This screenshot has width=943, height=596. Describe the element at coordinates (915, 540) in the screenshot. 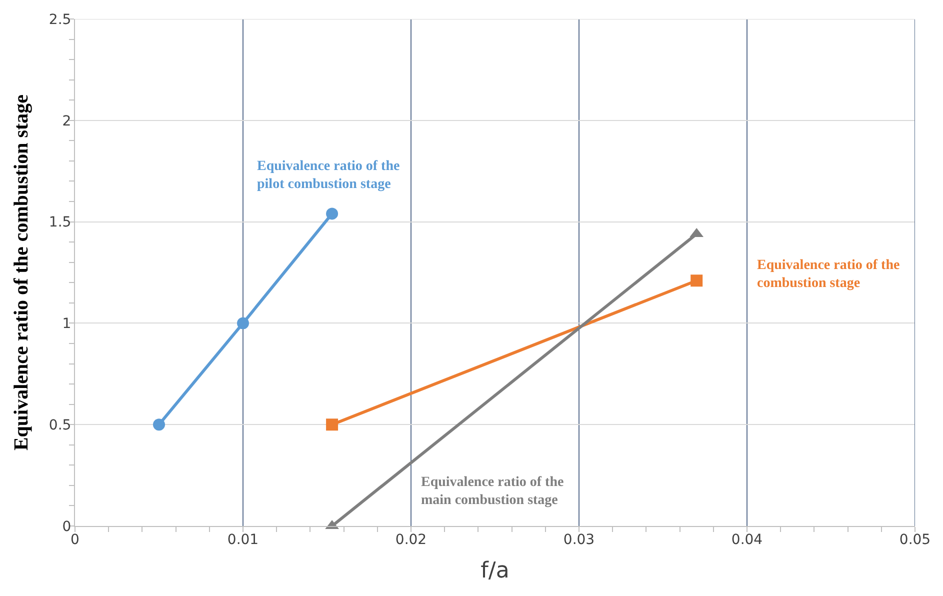

I see `x-tick-label: 0.05` at that location.